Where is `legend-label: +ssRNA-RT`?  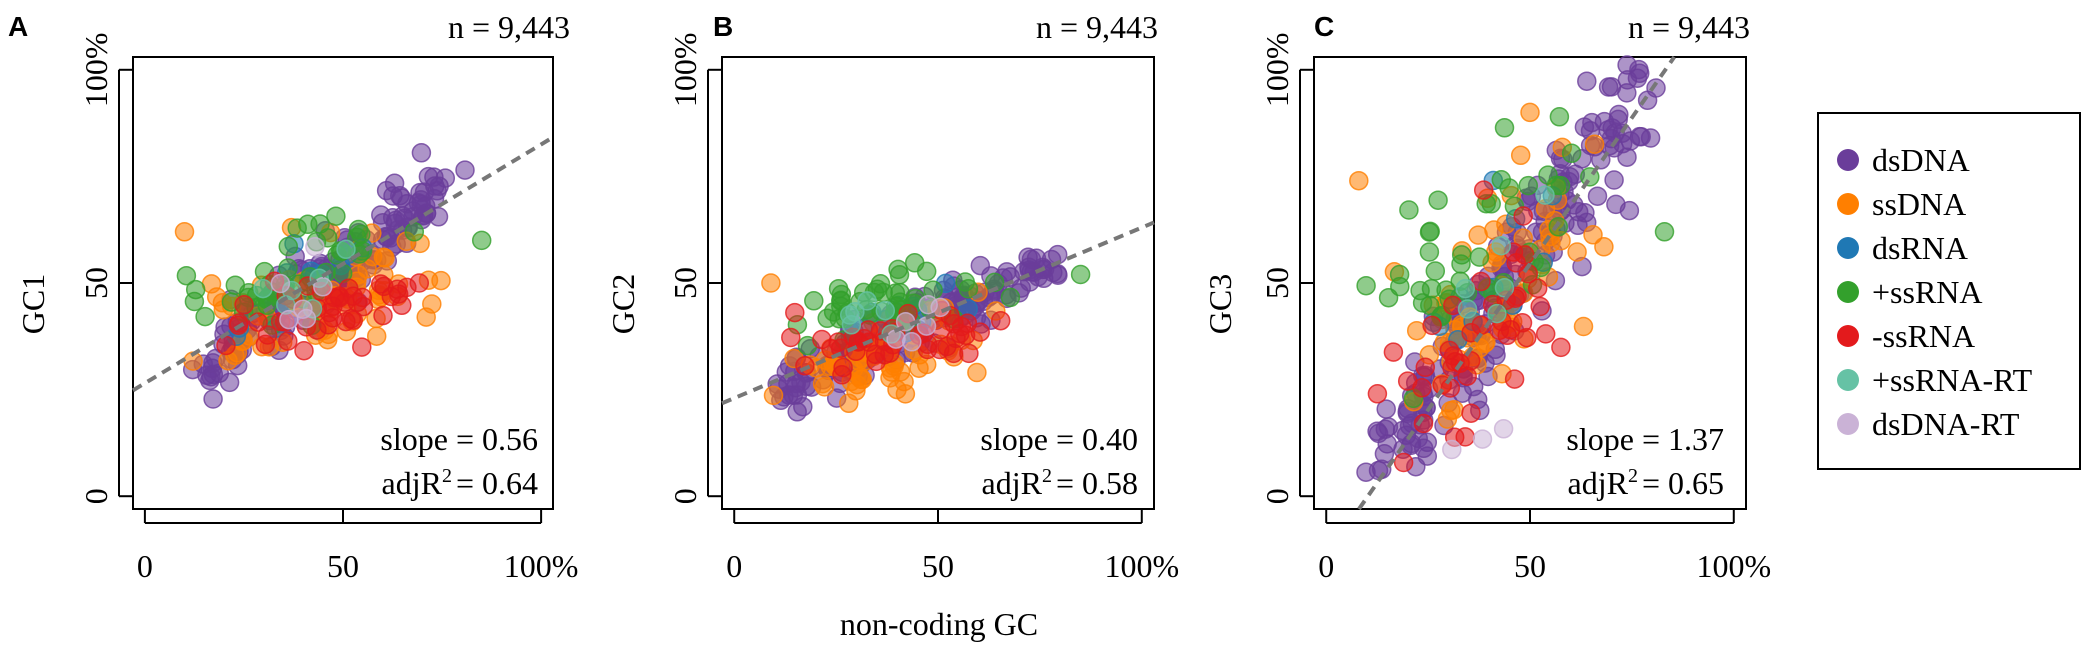
legend-label: +ssRNA-RT is located at coordinates (1952, 380).